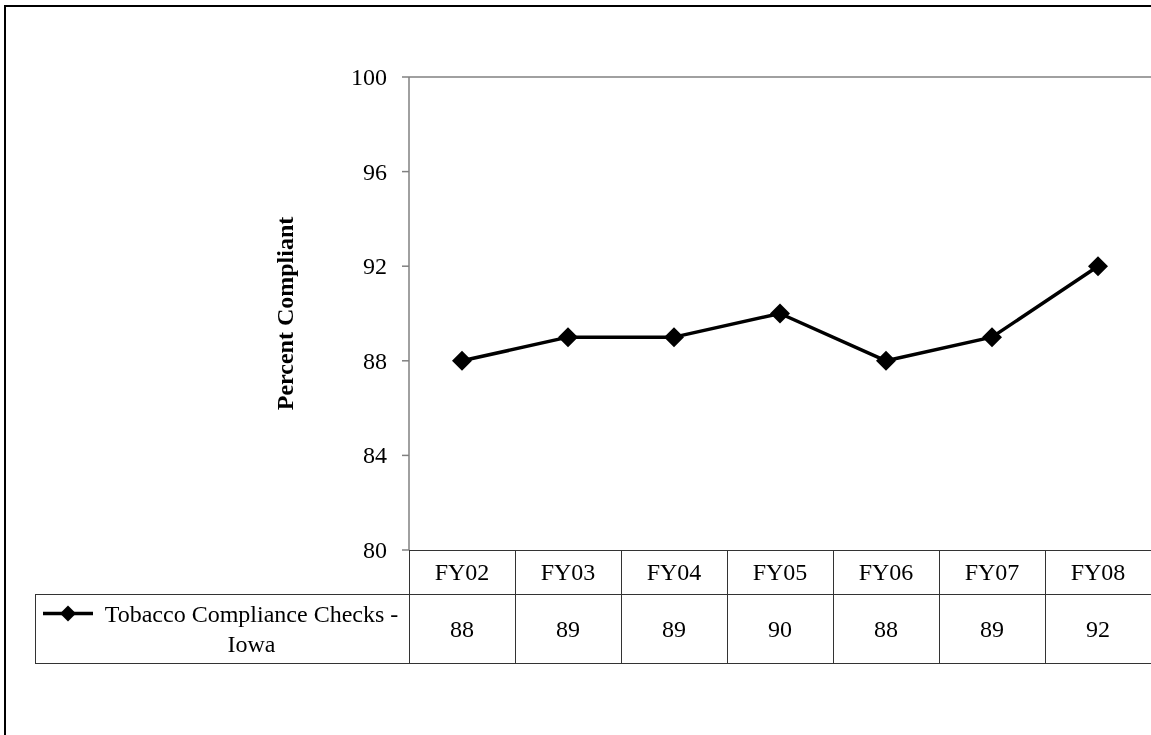 This screenshot has height=735, width=1151. What do you see at coordinates (886, 572) in the screenshot?
I see `x-tick-label: FY06` at bounding box center [886, 572].